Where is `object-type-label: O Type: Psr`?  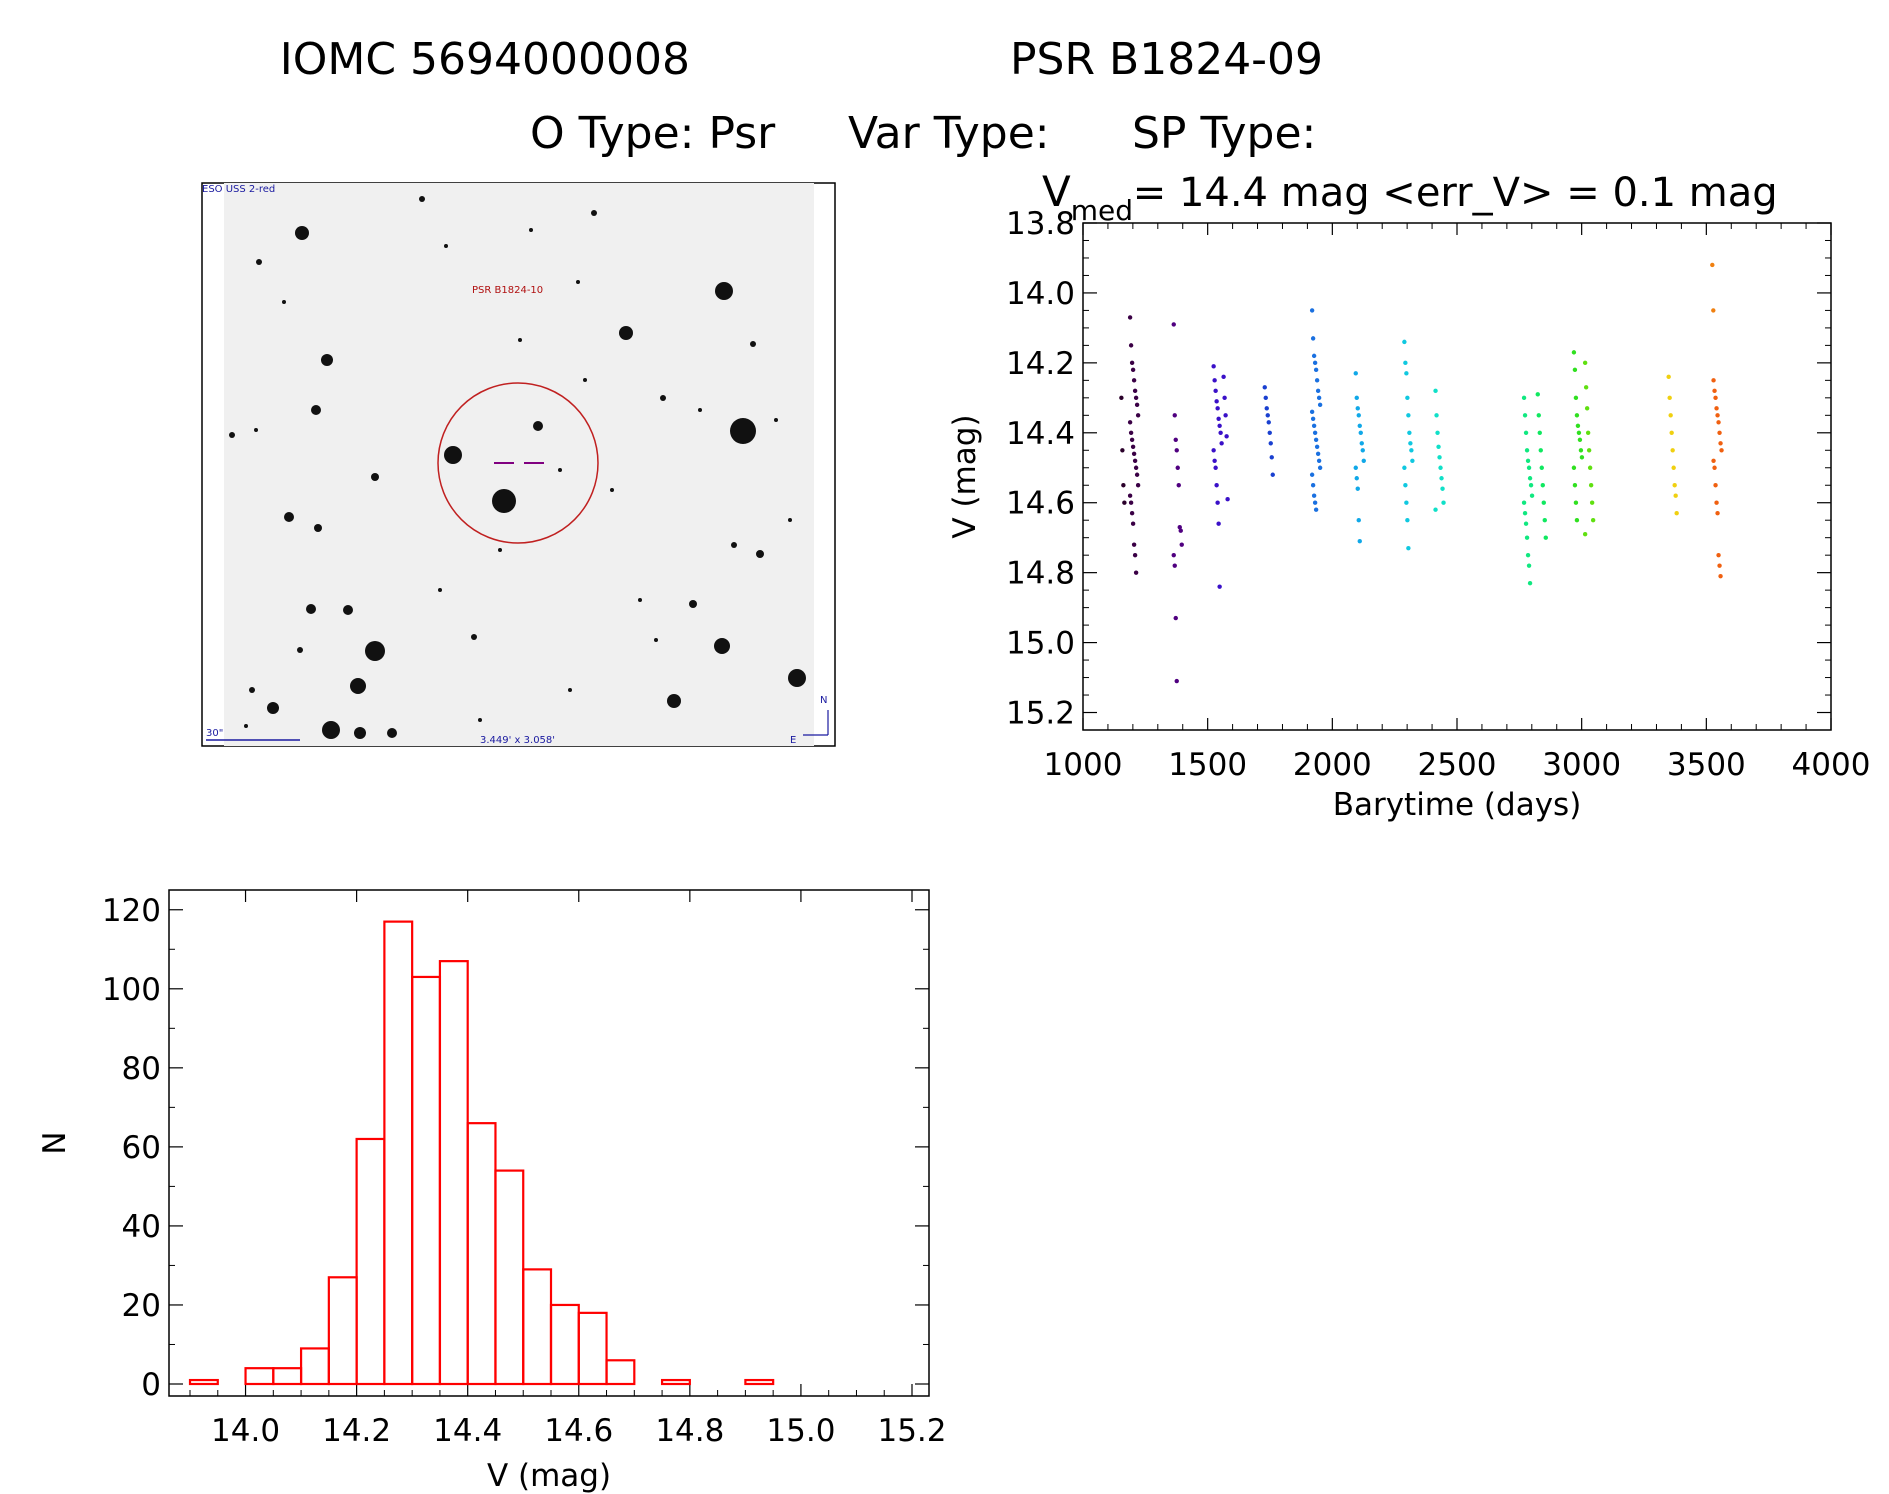
object-type-label: O Type: Psr is located at coordinates (653, 133).